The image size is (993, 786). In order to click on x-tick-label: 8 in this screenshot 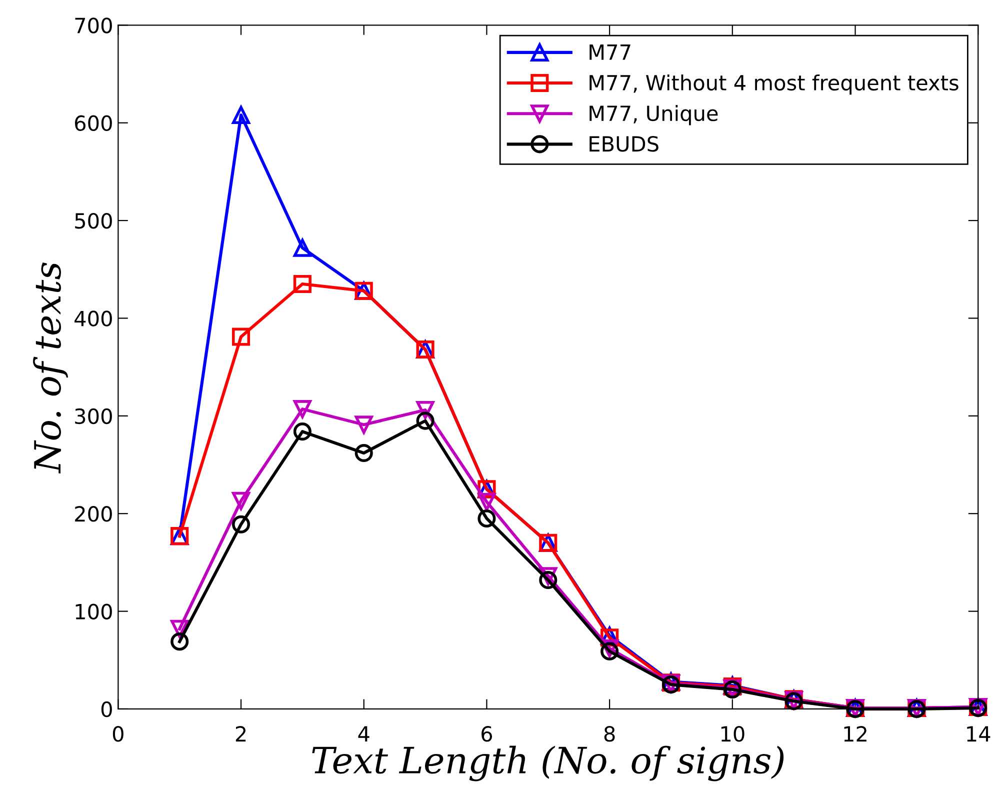, I will do `click(609, 734)`.